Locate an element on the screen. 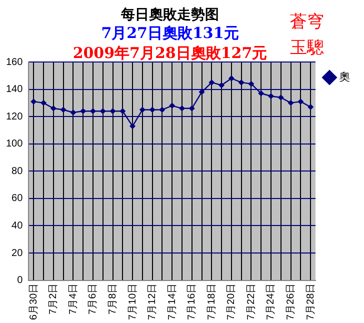  y-tick-label: 80 is located at coordinates (18, 171).